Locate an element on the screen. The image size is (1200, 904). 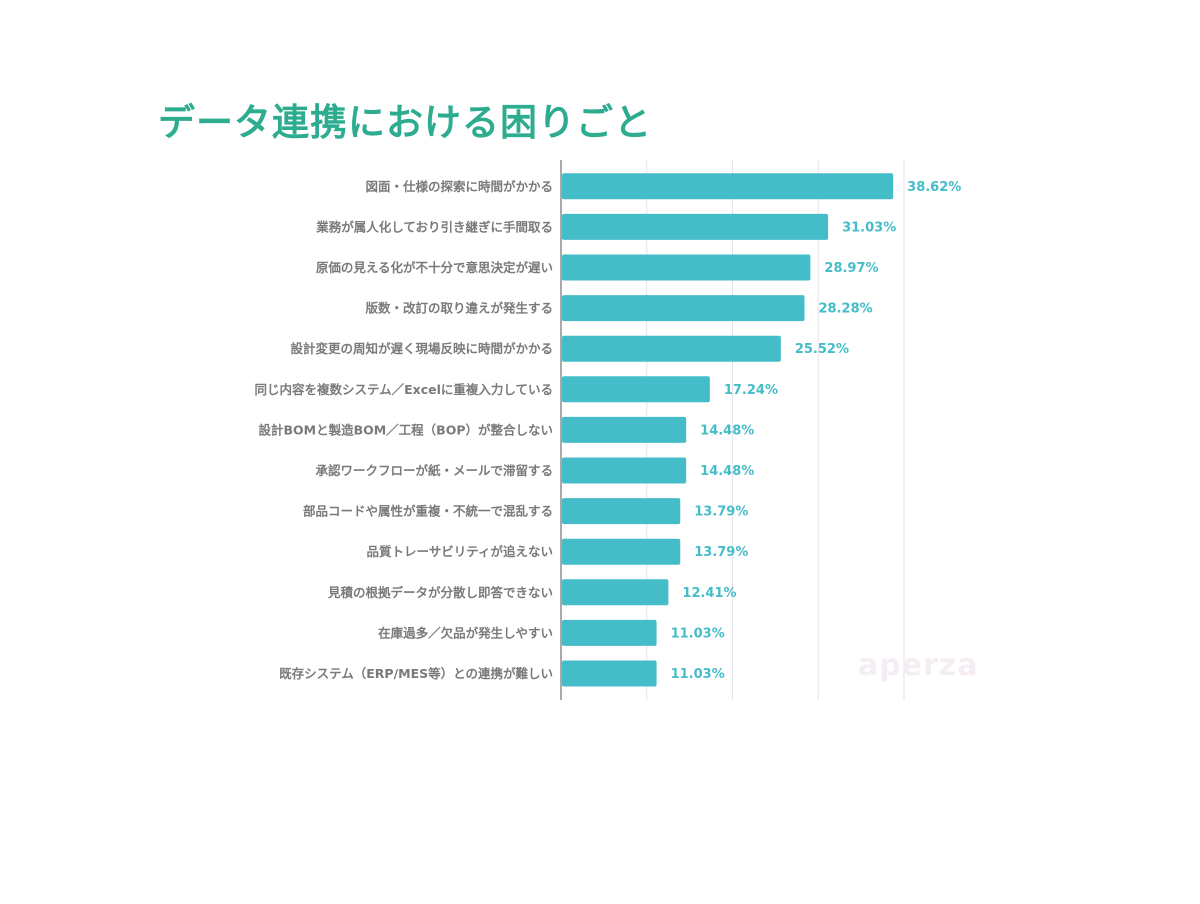
category-label-1: 図面・仕様の探索に時間がかかる is located at coordinates (459, 186).